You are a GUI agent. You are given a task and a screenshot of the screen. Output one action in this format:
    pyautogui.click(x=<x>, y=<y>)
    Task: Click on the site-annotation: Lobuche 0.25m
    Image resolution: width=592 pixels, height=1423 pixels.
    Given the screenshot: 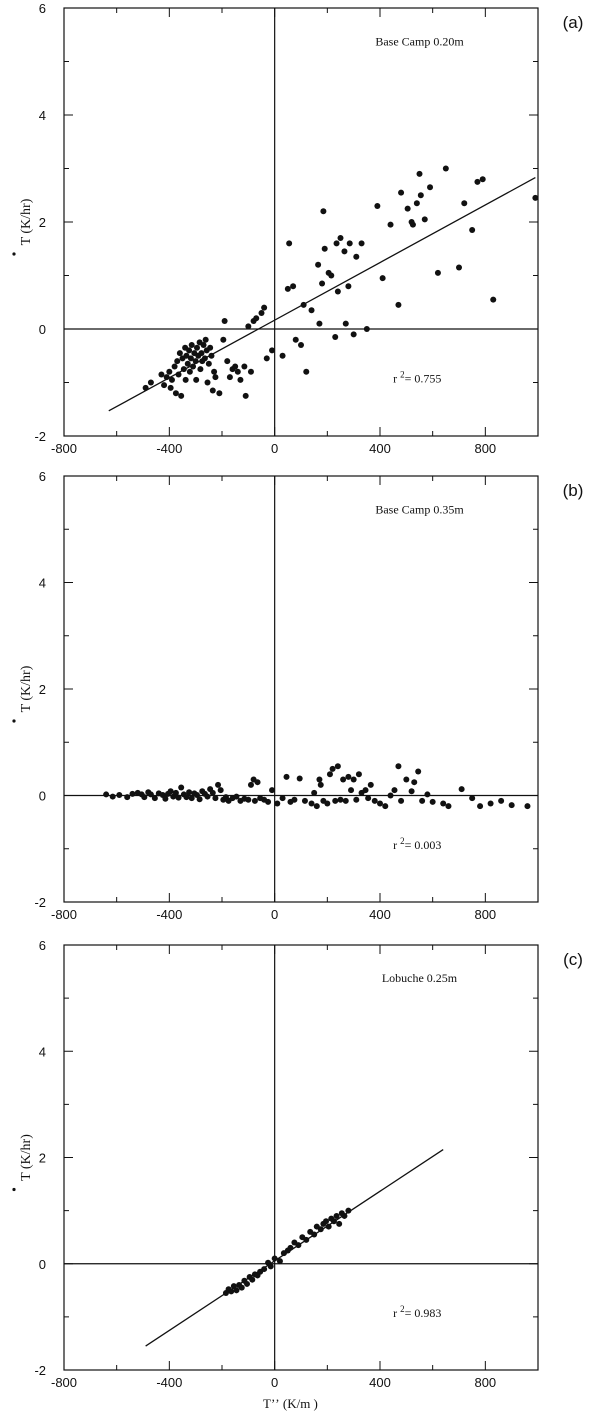 What is the action you would take?
    pyautogui.click(x=420, y=978)
    